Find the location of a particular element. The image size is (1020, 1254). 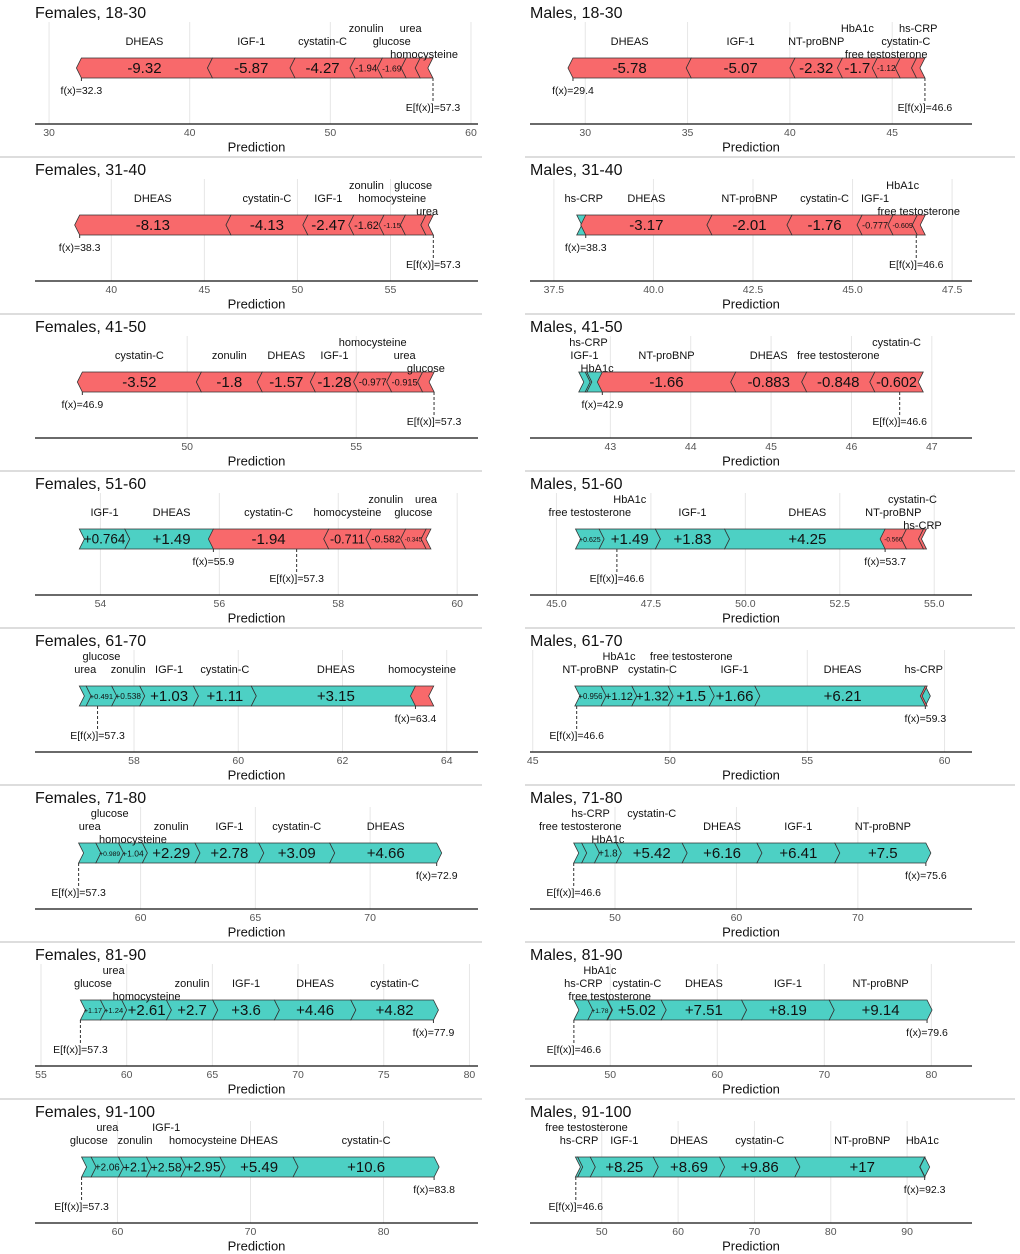

panel-title: Females, 71-80 is located at coordinates (90, 798).